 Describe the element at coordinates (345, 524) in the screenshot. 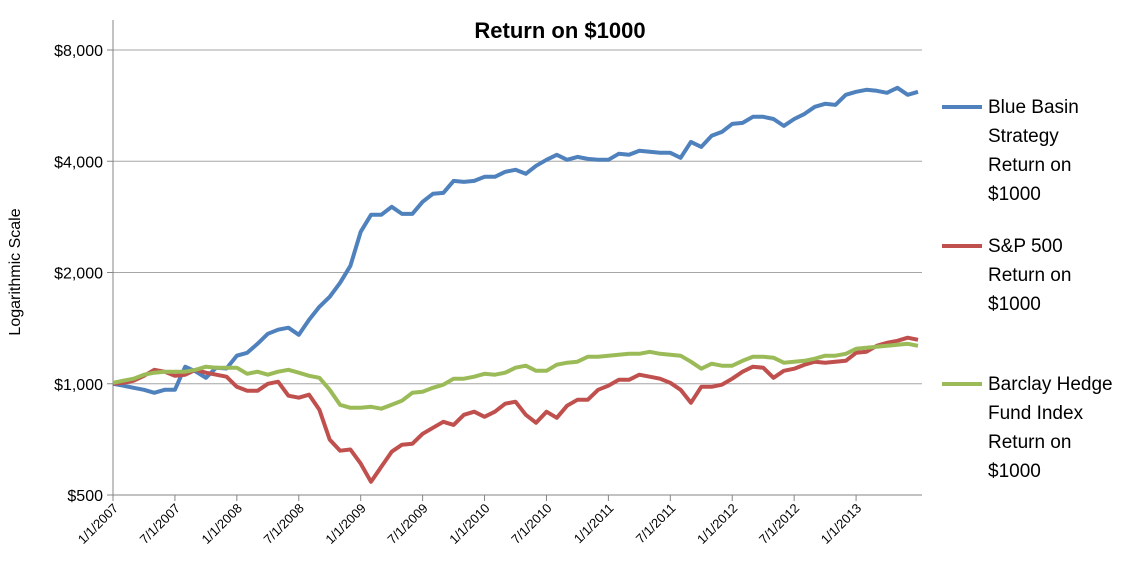

I see `x-tick-label: 1/1/2009` at that location.